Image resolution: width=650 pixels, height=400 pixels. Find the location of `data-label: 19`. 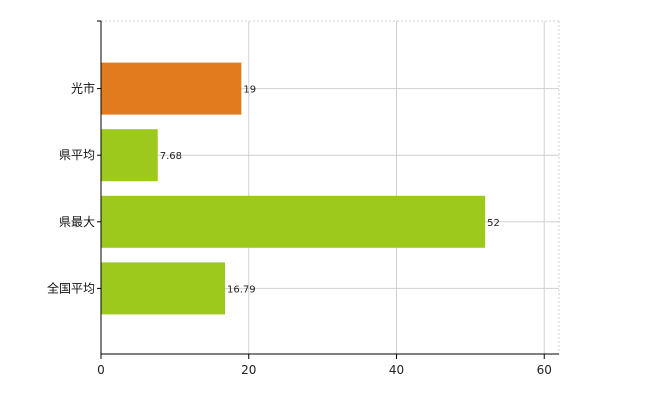

data-label: 19 is located at coordinates (249, 90).